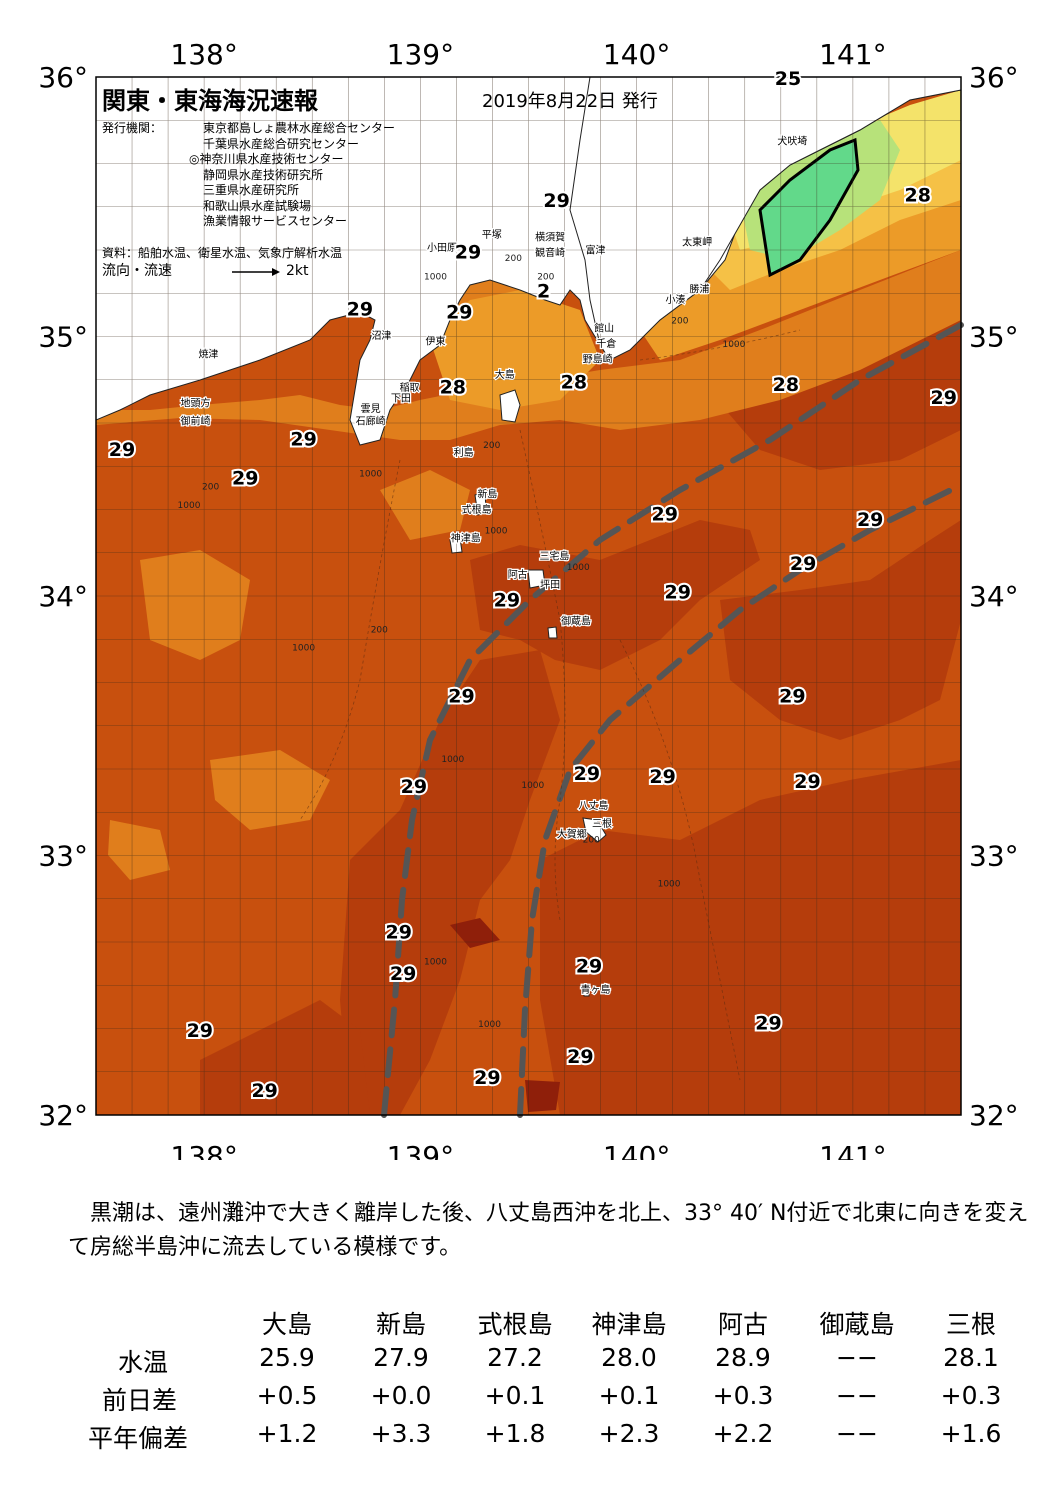 The height and width of the screenshot is (1503, 1064). What do you see at coordinates (742, 1324) in the screenshot?
I see `table-column-header: 阿古` at bounding box center [742, 1324].